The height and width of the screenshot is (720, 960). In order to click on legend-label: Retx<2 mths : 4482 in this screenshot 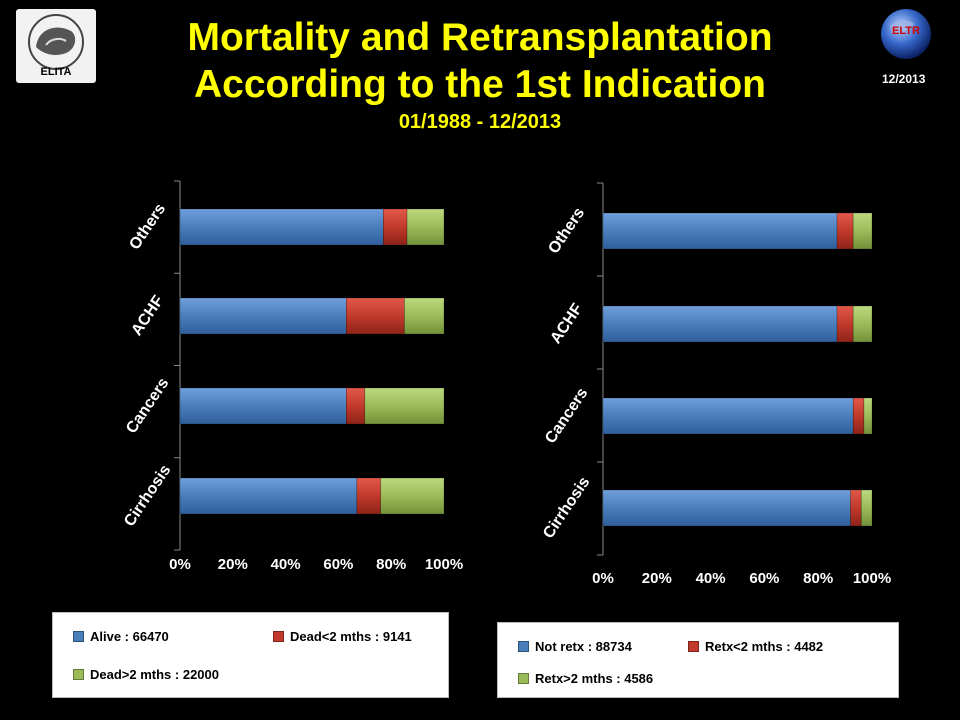, I will do `click(764, 646)`.